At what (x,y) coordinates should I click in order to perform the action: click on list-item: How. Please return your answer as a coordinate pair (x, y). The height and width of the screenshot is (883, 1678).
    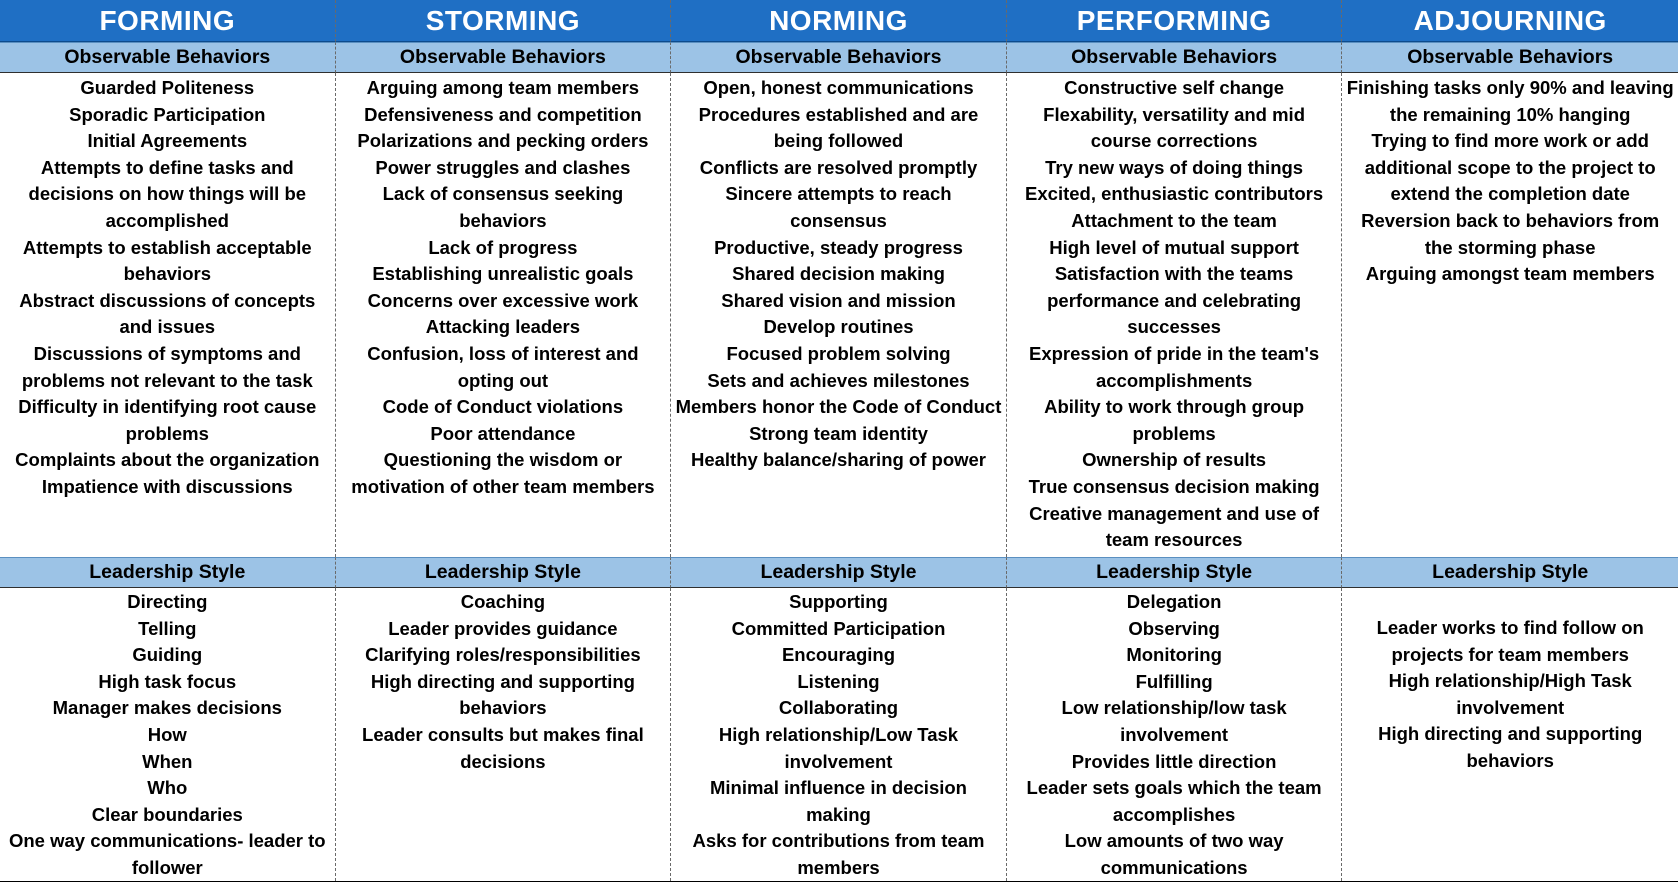
    Looking at the image, I should click on (167, 734).